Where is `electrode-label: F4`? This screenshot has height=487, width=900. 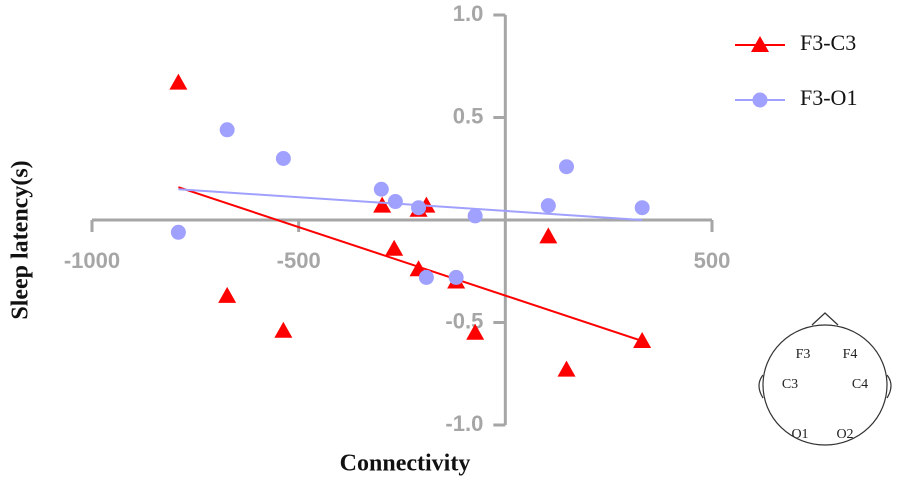 electrode-label: F4 is located at coordinates (850, 354).